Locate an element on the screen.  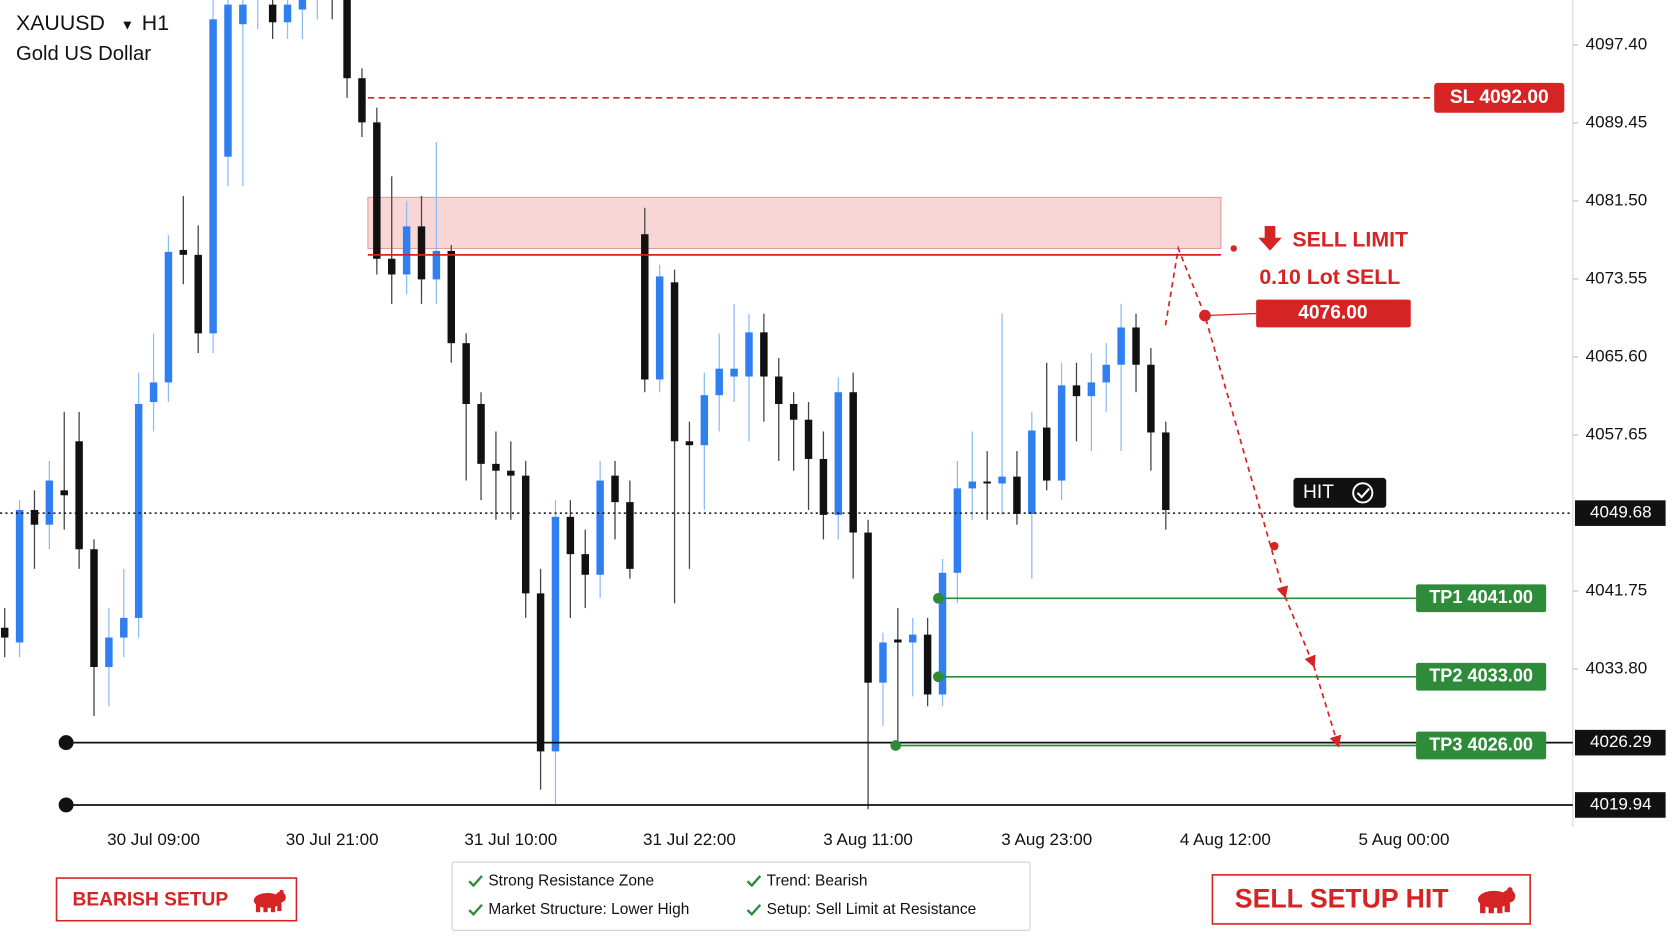
y-tick-label: 4033.80 is located at coordinates (1617, 667).